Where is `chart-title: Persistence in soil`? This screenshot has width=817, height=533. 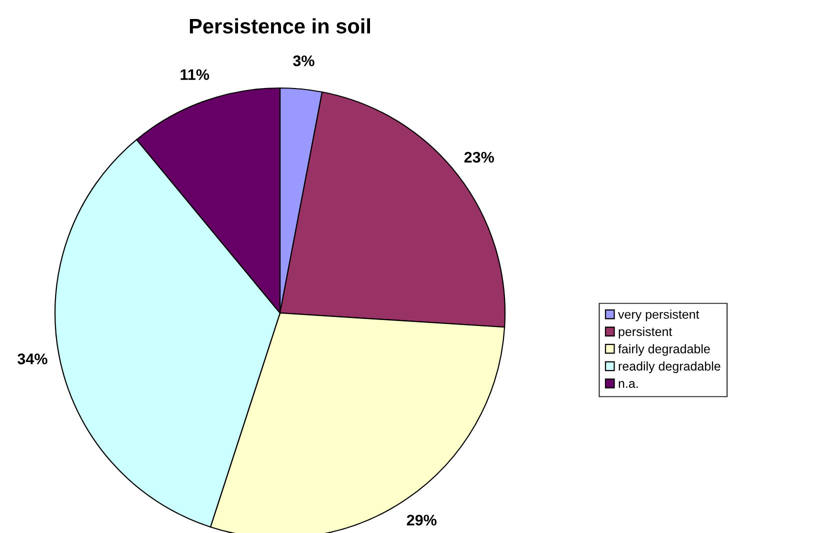 chart-title: Persistence in soil is located at coordinates (280, 26).